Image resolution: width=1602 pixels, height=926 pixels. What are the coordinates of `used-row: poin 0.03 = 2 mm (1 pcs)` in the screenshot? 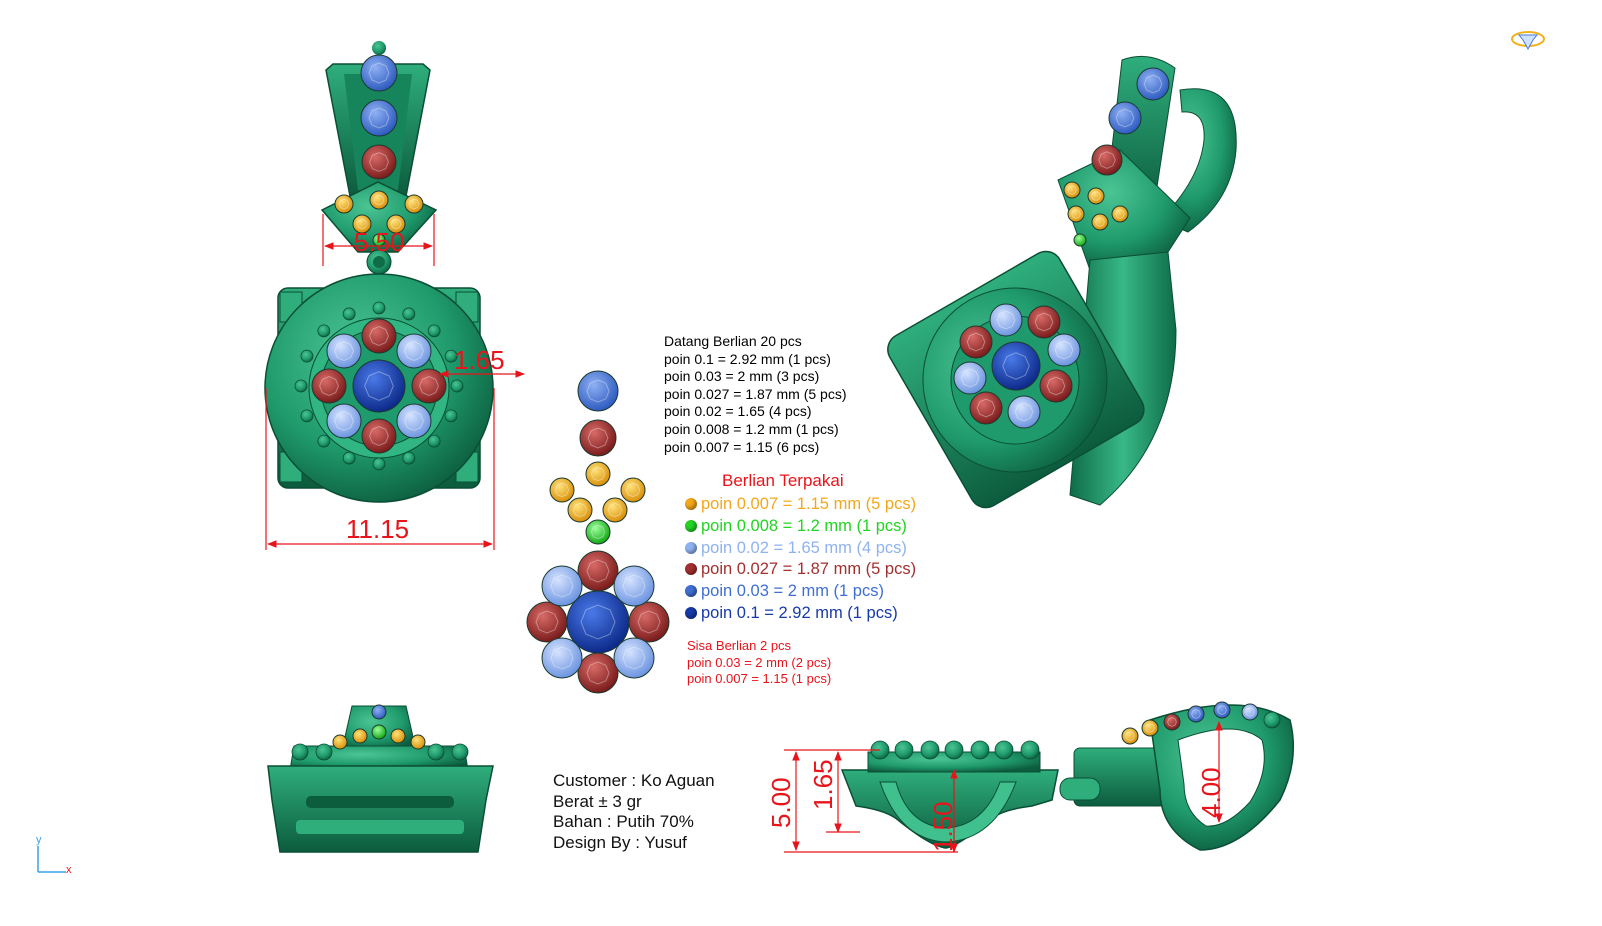 It's located at (800, 592).